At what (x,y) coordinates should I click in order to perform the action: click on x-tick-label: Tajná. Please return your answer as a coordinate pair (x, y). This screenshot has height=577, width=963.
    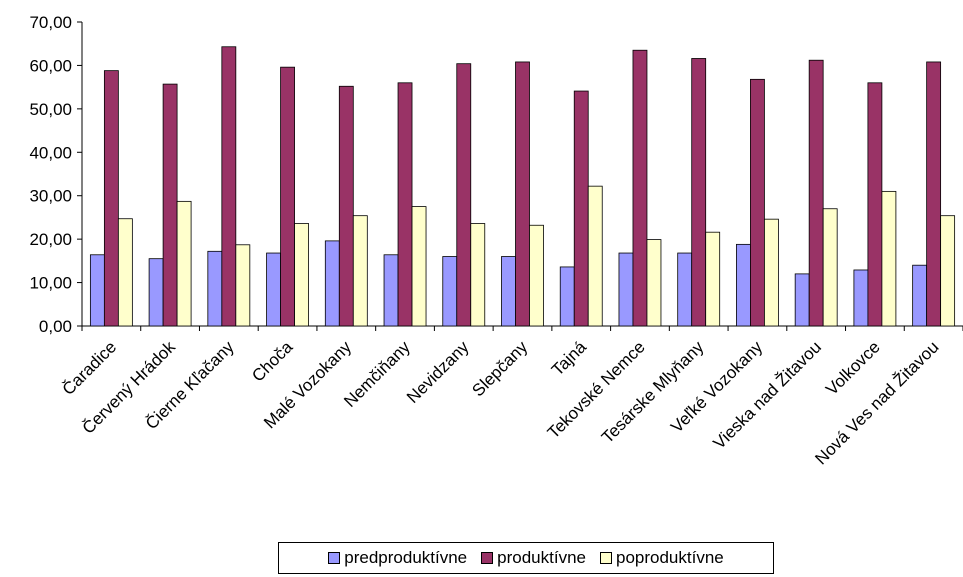
    Looking at the image, I should click on (569, 358).